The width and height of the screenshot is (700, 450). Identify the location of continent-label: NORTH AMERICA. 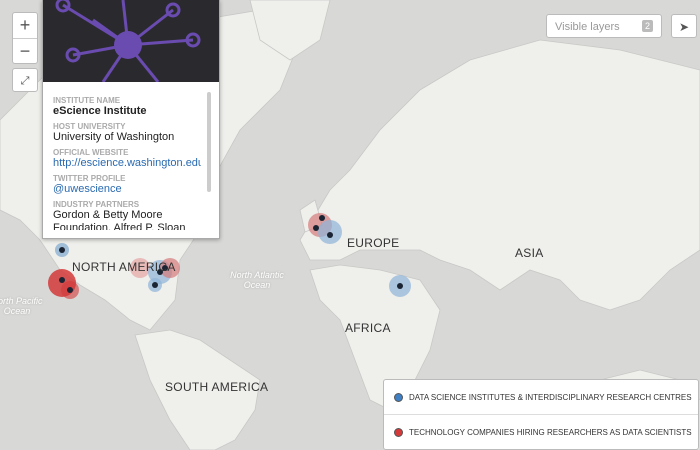
(124, 267).